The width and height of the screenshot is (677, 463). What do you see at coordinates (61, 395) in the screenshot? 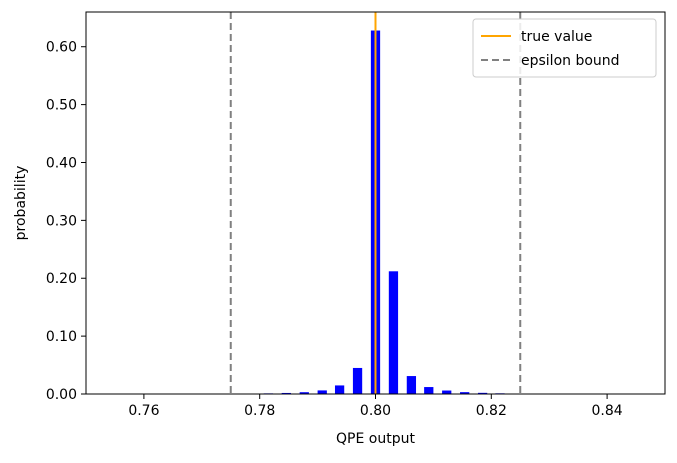
I see `y-tick-label: 0.00` at bounding box center [61, 395].